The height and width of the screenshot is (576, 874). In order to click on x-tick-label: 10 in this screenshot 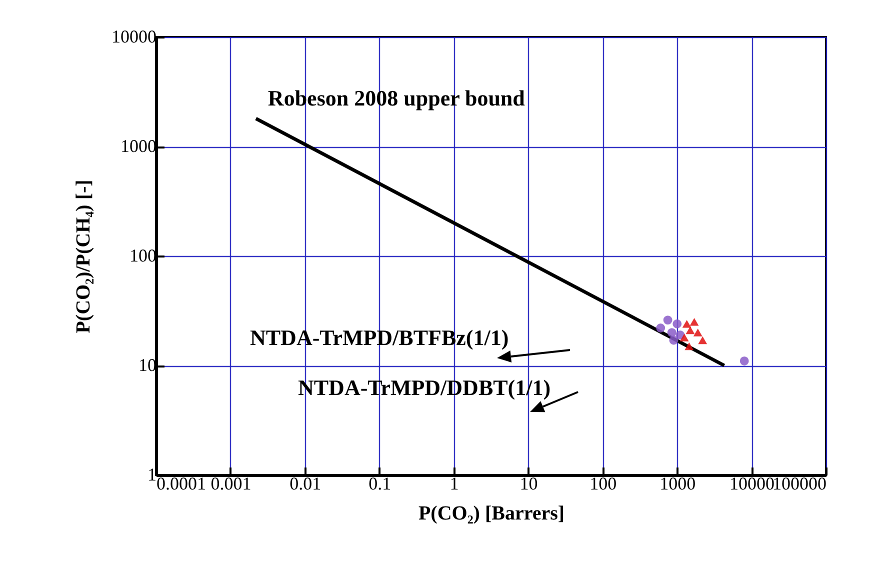, I will do `click(529, 484)`.